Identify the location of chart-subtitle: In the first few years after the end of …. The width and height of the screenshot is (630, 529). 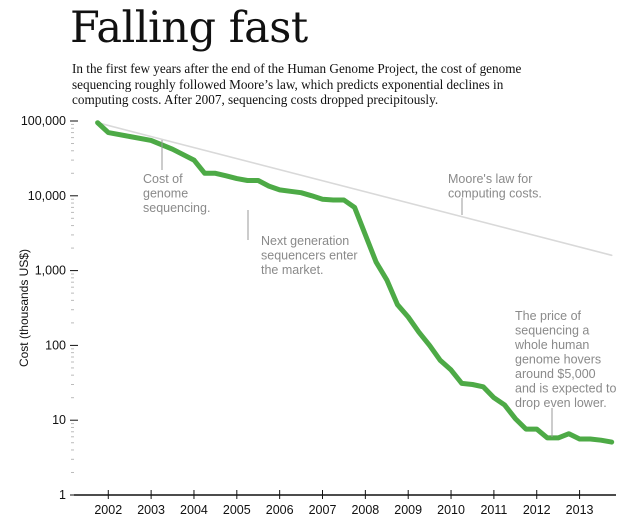
(297, 84).